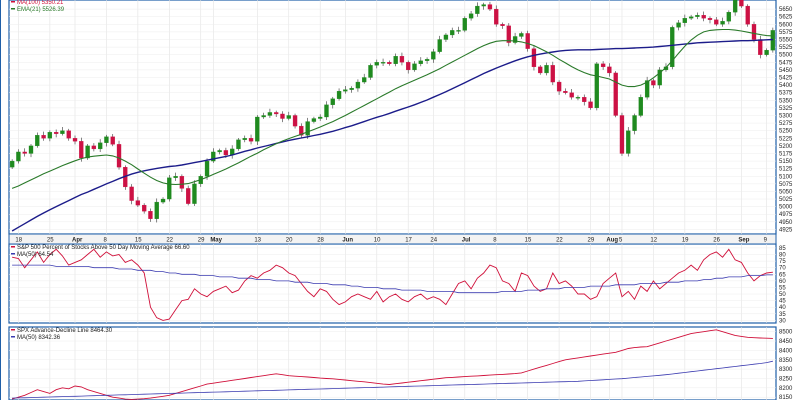 This screenshot has height=400, width=800. I want to click on y-tick-label: 55, so click(782, 288).